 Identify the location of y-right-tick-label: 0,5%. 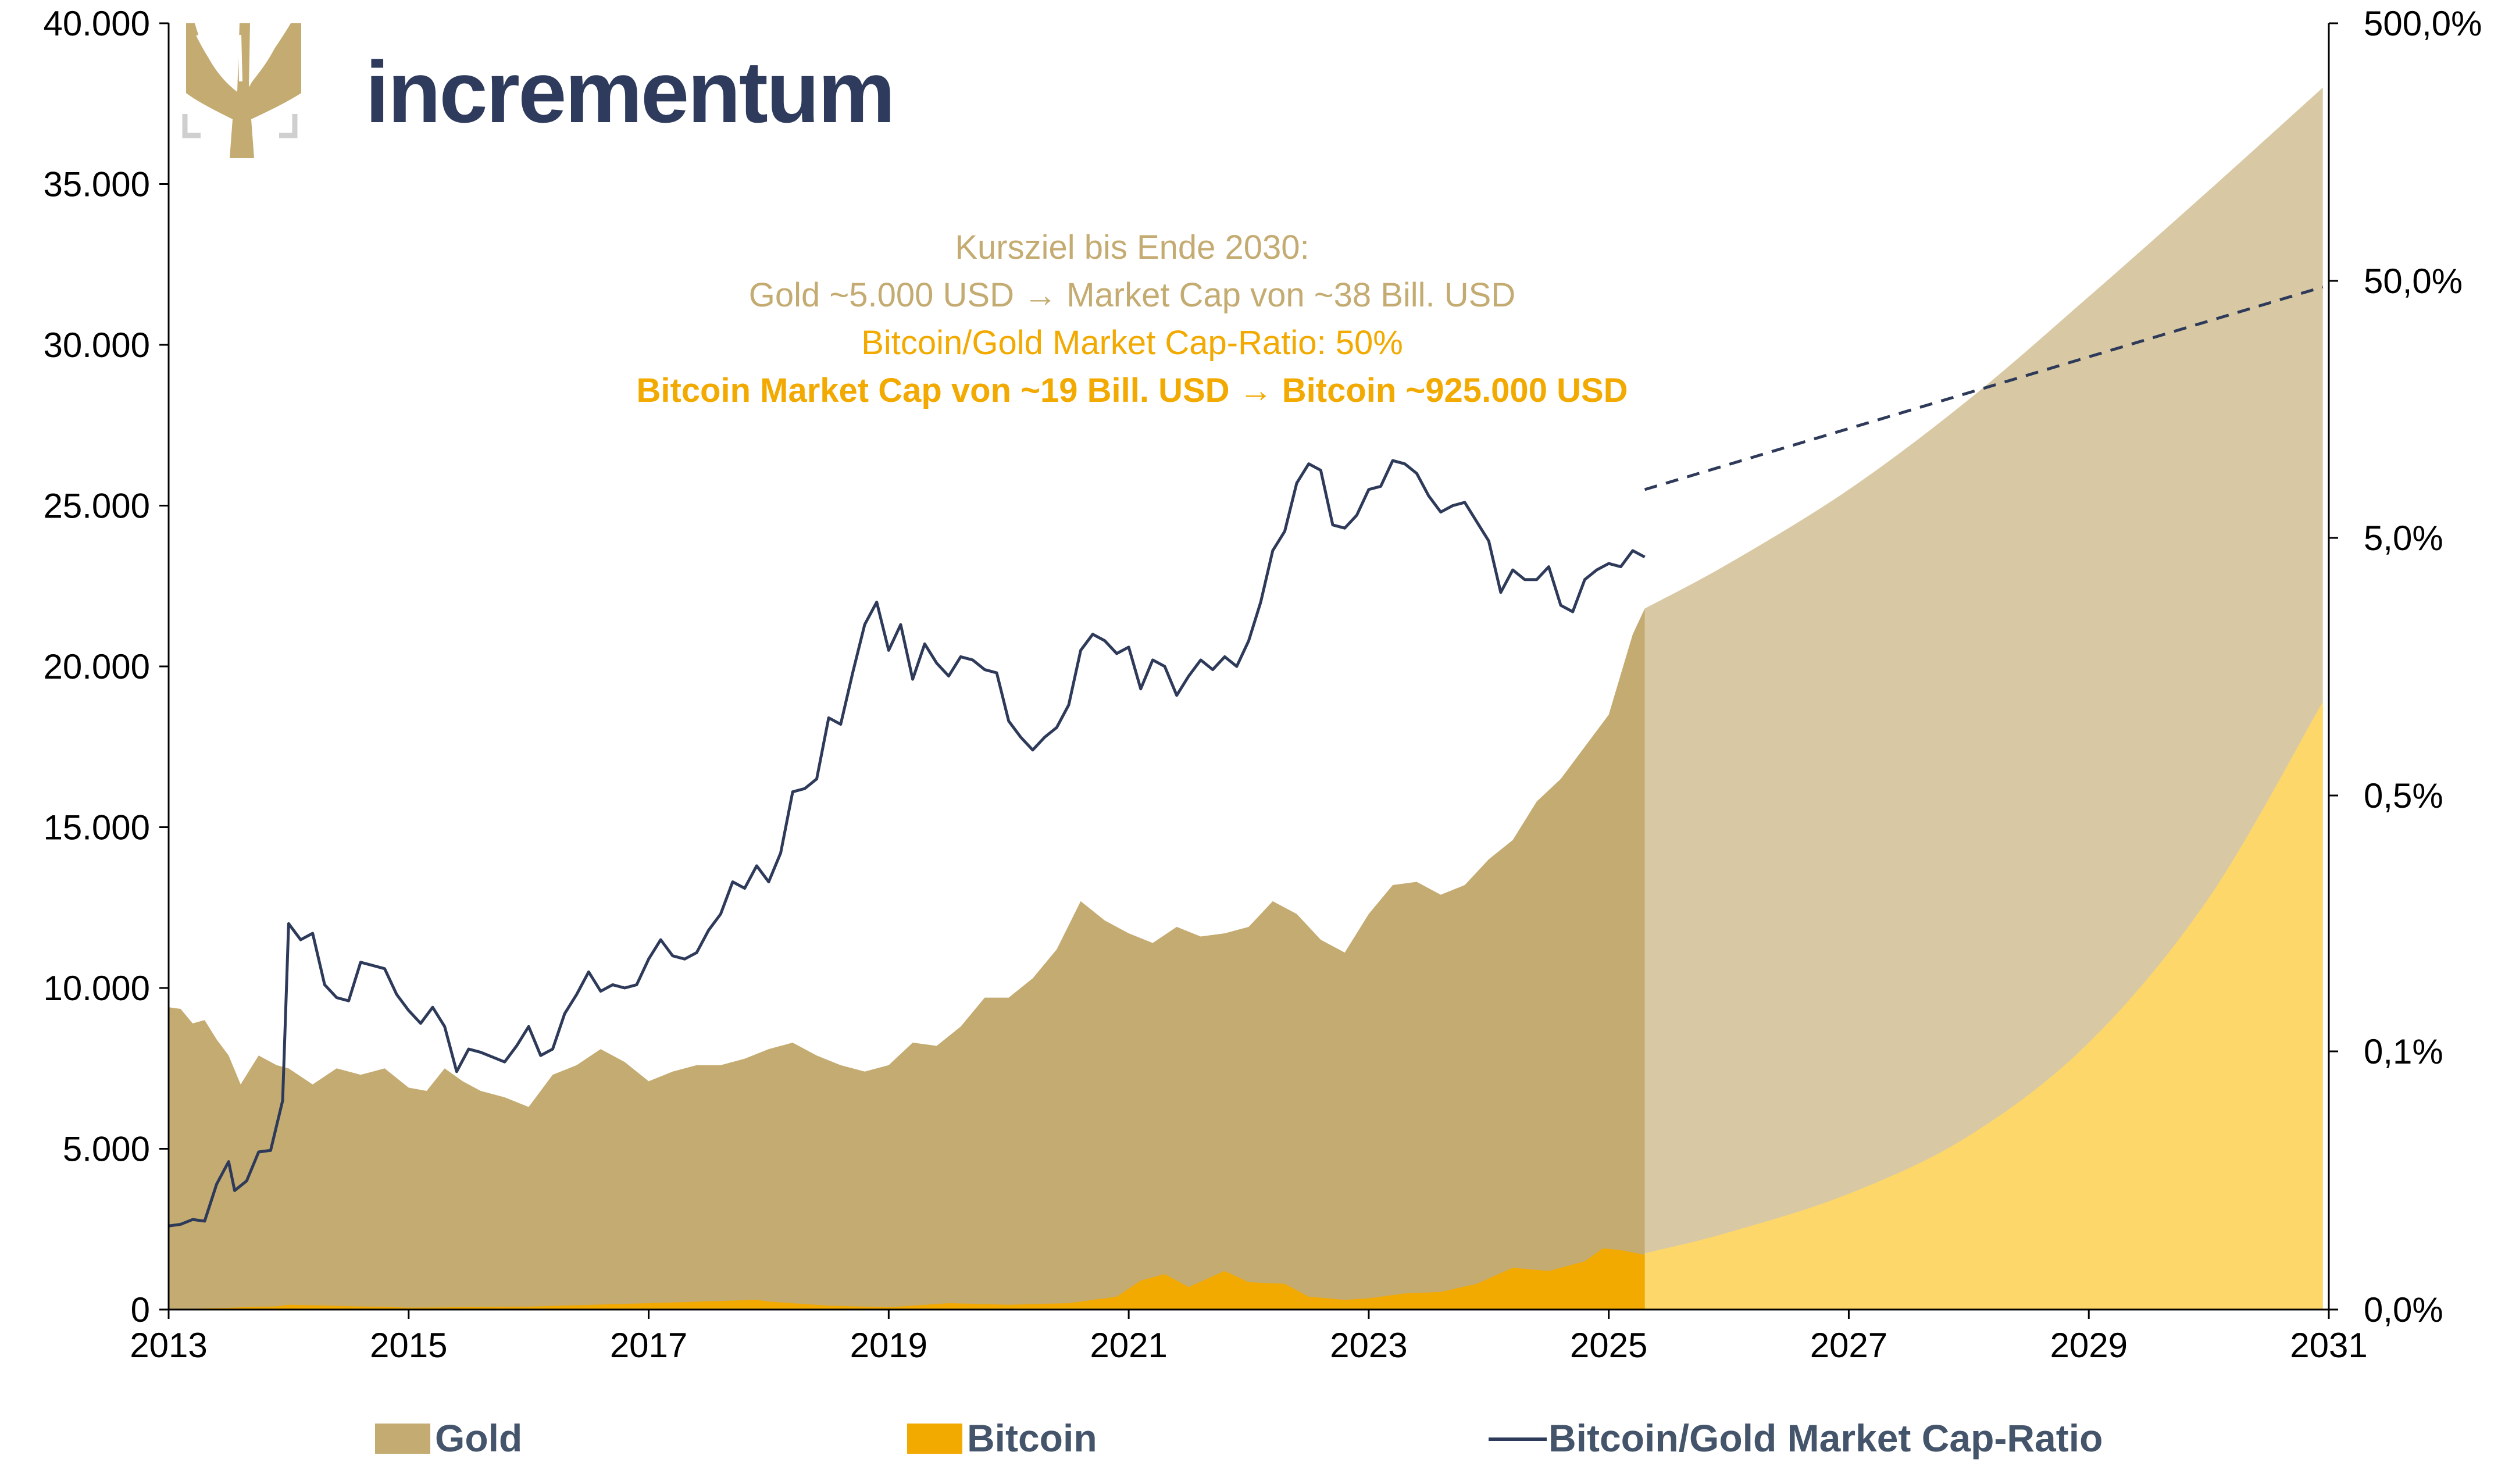
(2403, 795).